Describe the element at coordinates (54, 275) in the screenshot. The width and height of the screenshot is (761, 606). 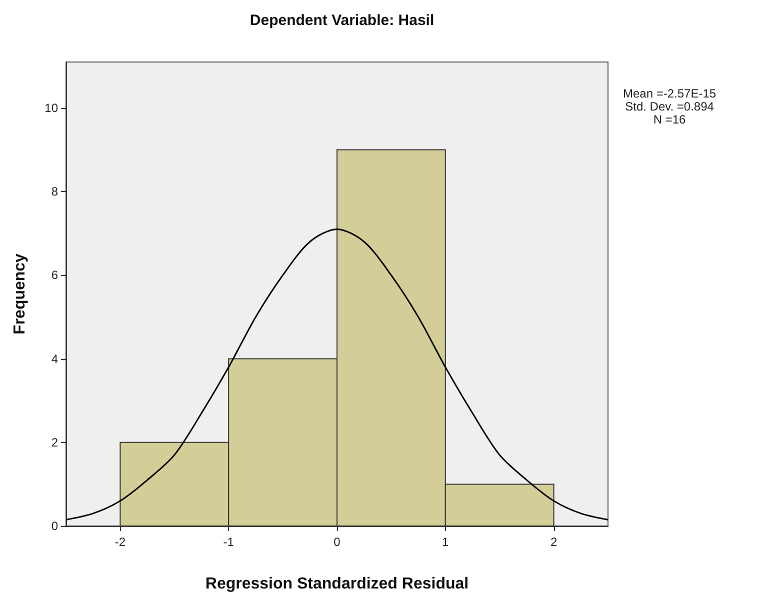
I see `y-tick-label: 6` at that location.